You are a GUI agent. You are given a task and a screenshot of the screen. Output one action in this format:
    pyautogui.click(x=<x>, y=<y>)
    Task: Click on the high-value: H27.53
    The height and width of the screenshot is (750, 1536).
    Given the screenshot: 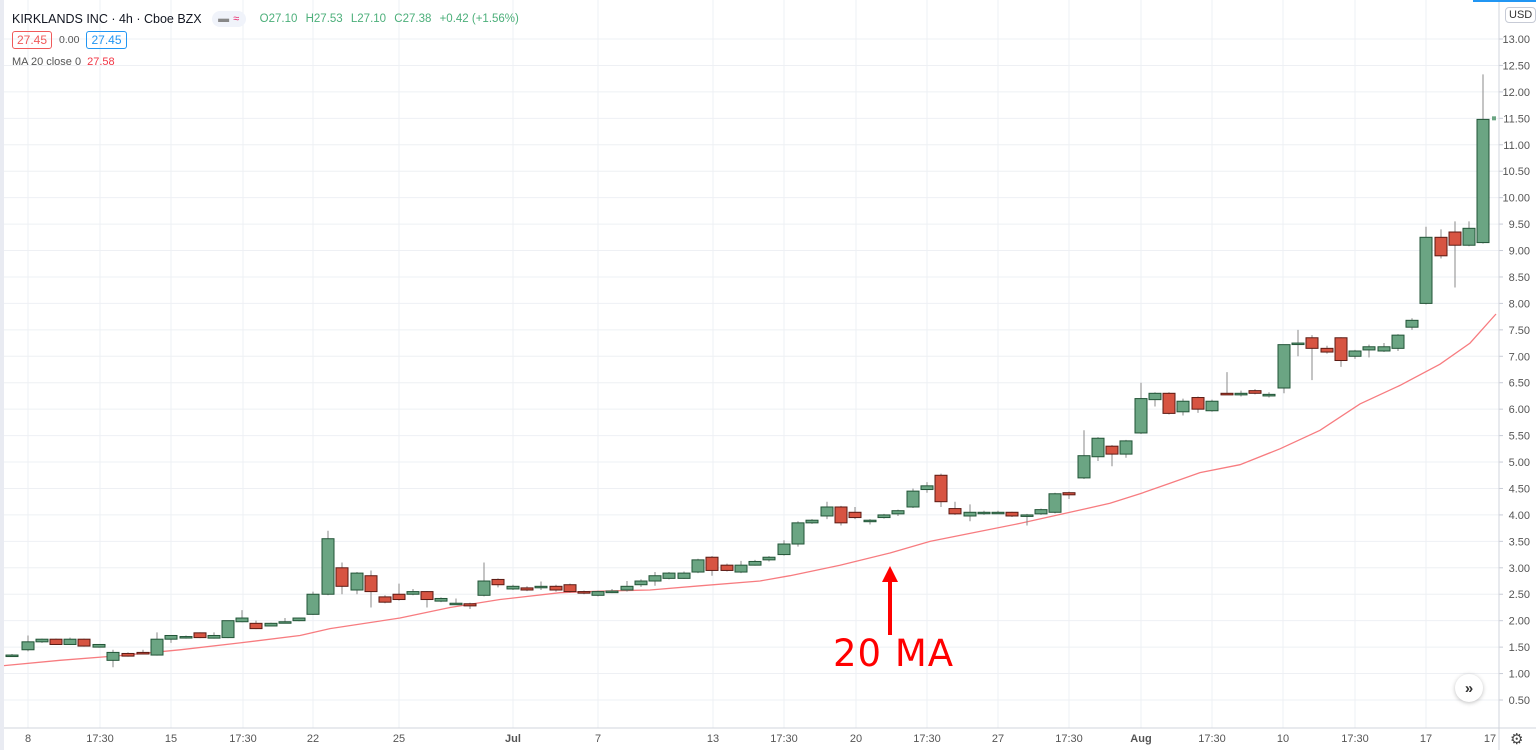 What is the action you would take?
    pyautogui.click(x=324, y=19)
    